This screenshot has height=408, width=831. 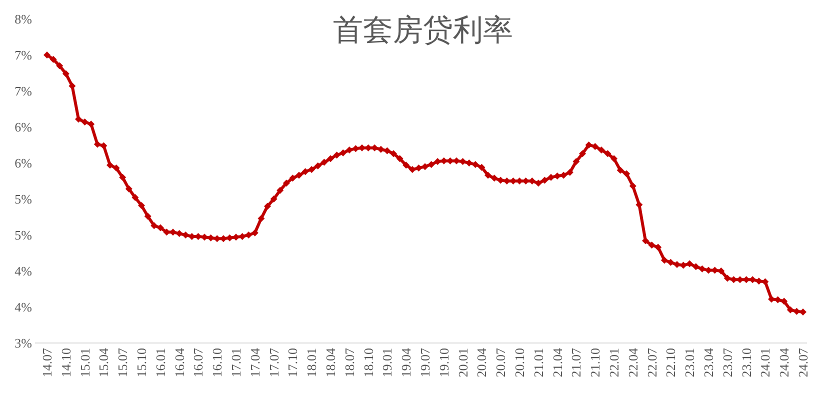 I want to click on x-tick-label: 15.04, so click(x=104, y=363).